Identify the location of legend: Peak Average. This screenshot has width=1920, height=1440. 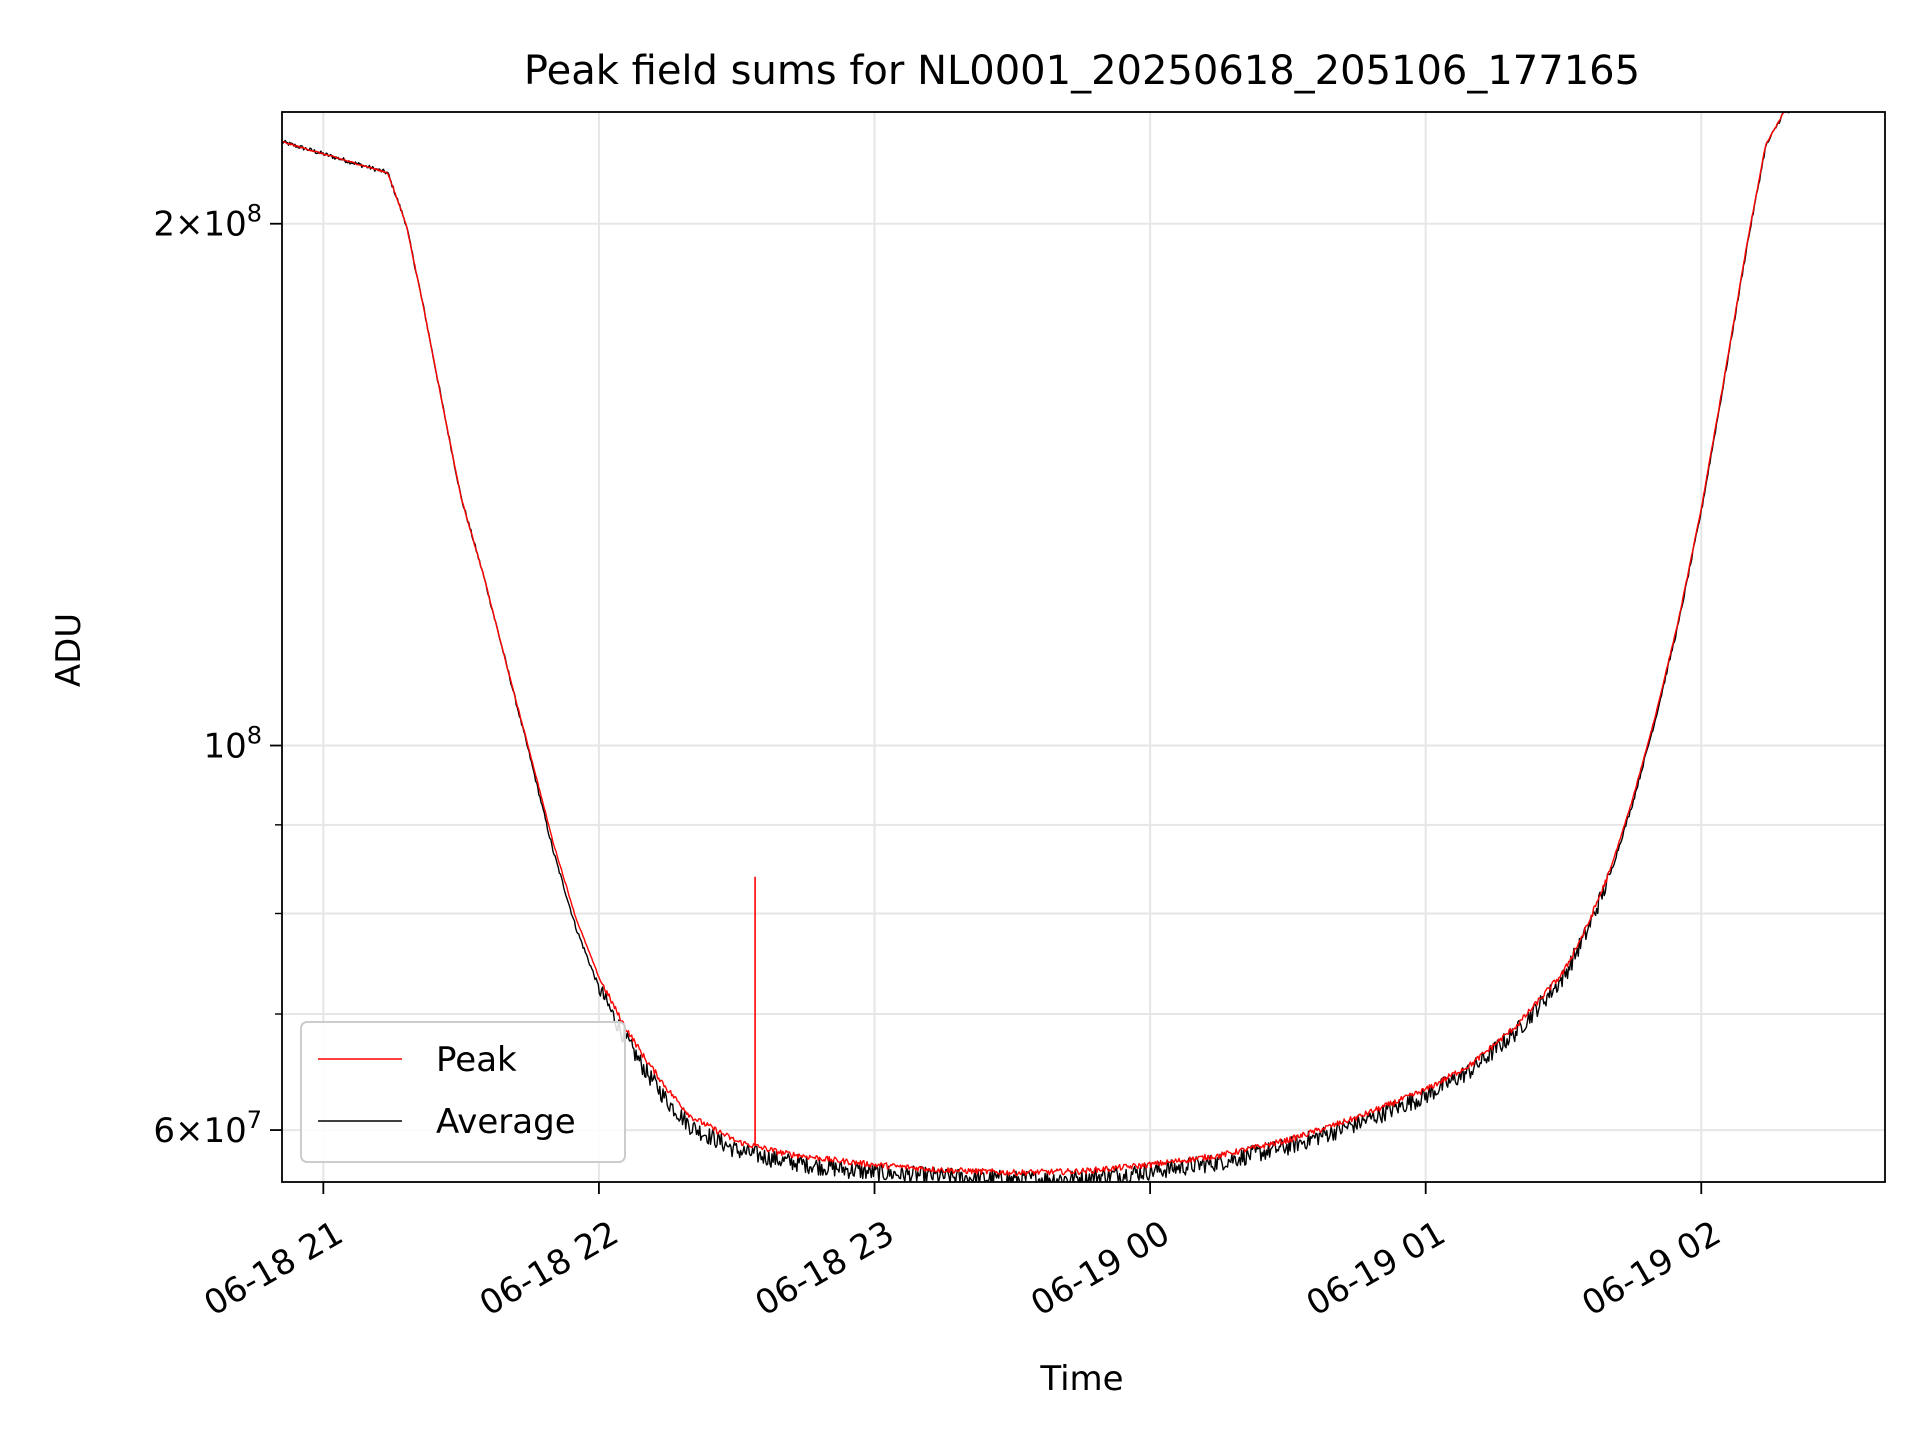
(463, 1092).